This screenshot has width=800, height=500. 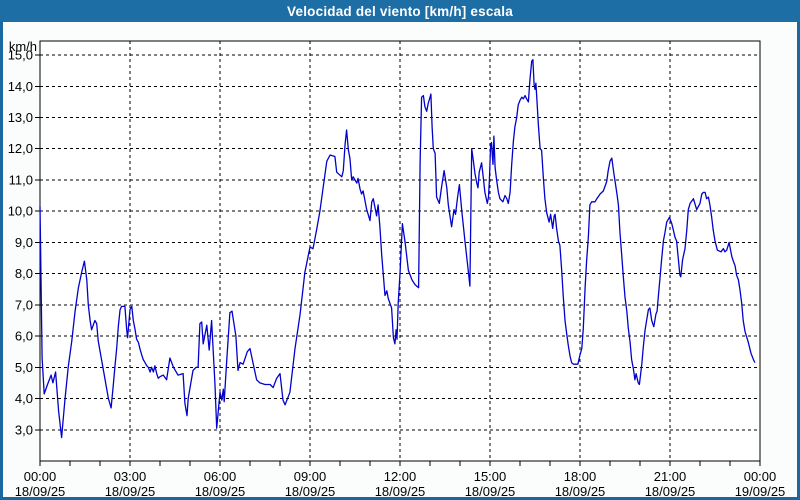 I want to click on x-tick-time-label: 03:00, so click(x=130, y=476).